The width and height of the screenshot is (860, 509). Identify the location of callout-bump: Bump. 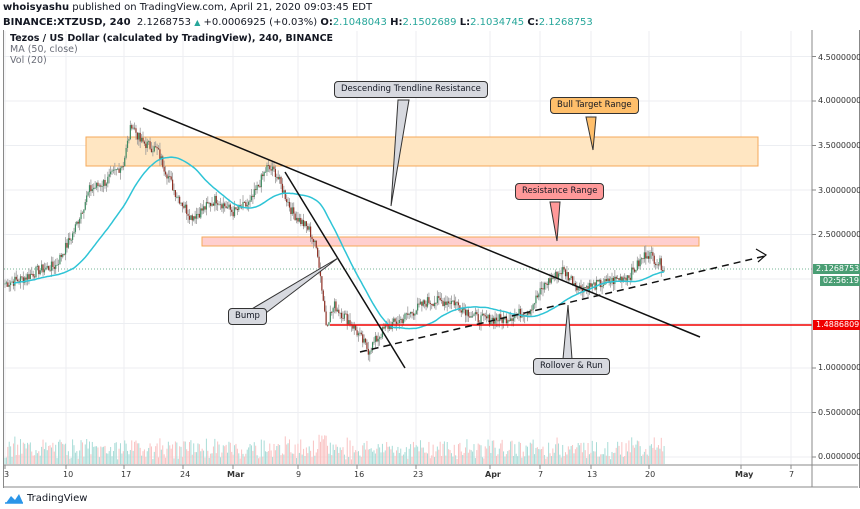
(247, 316).